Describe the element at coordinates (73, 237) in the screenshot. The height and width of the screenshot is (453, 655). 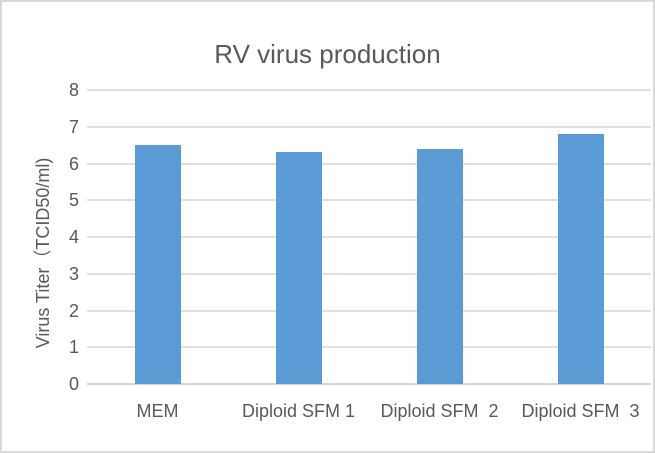
I see `y-tick-label: 4` at that location.